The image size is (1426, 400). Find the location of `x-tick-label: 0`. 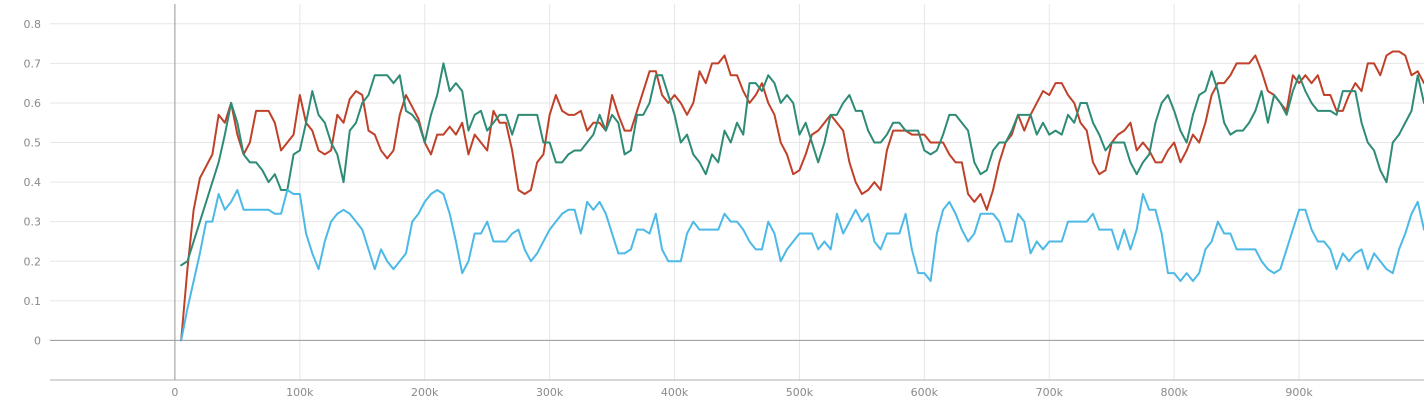

x-tick-label: 0 is located at coordinates (174, 392).